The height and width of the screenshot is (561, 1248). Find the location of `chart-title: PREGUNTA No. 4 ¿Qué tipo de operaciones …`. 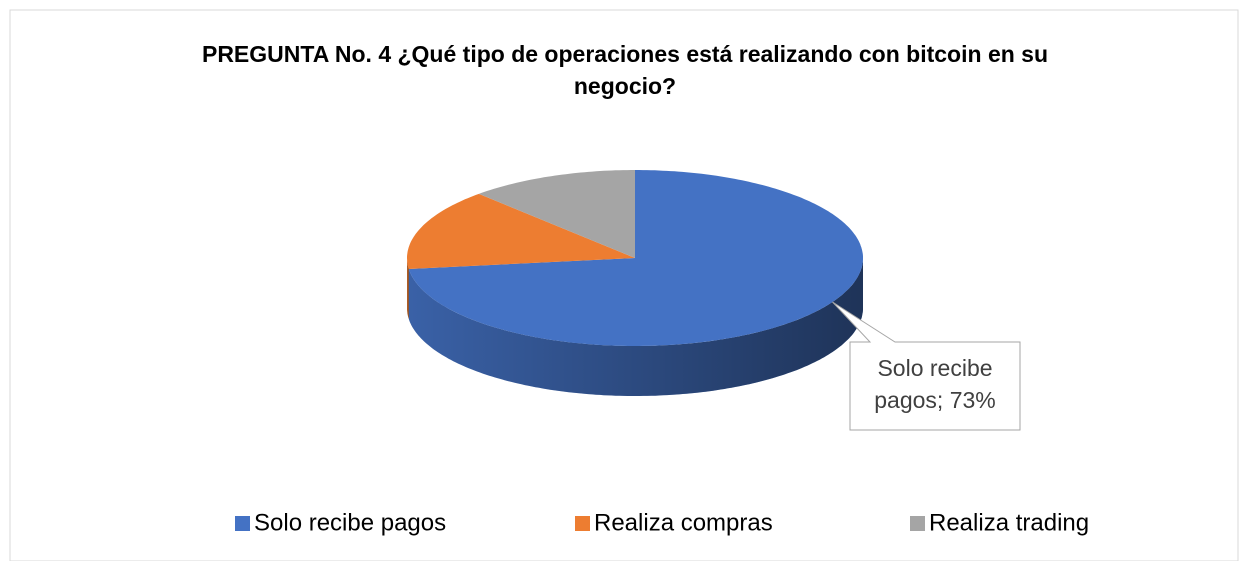

chart-title: PREGUNTA No. 4 ¿Qué tipo de operaciones … is located at coordinates (625, 70).